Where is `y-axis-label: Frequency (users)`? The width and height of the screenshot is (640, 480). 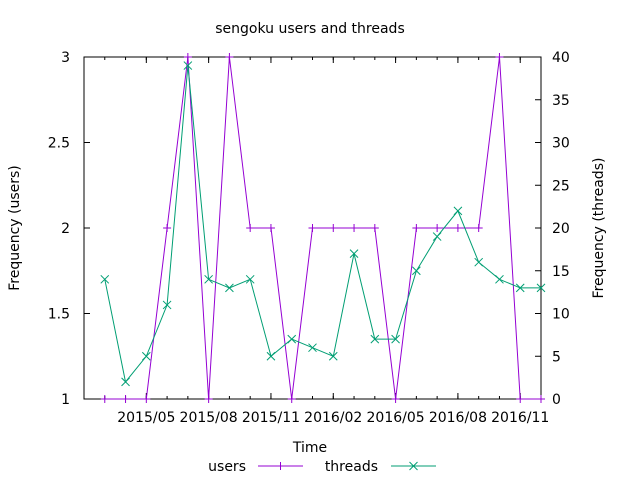
y-axis-label: Frequency (users) is located at coordinates (15, 228).